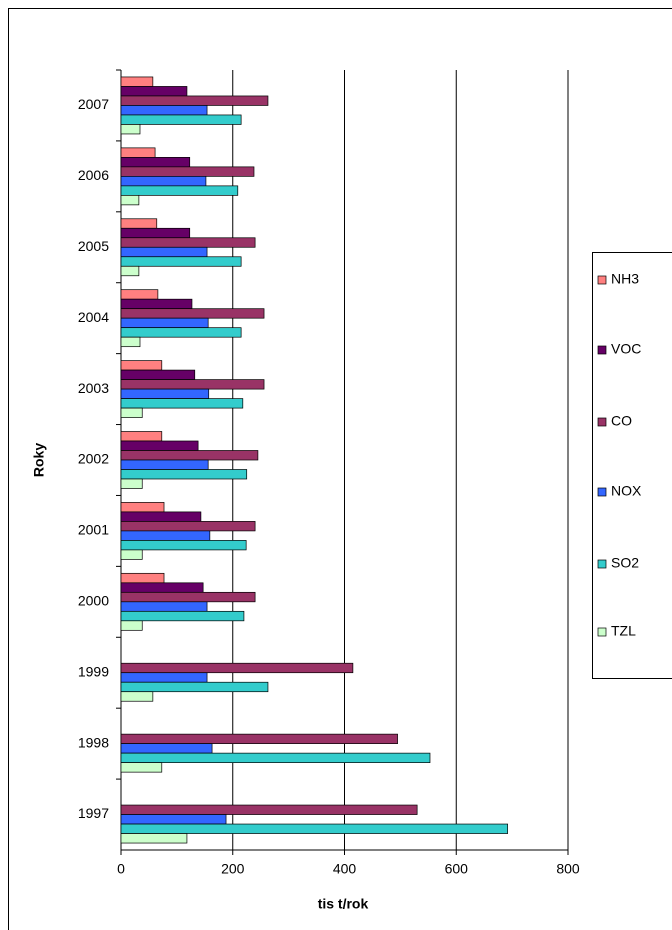 The image size is (672, 930). What do you see at coordinates (621, 421) in the screenshot?
I see `legend-label: CO` at bounding box center [621, 421].